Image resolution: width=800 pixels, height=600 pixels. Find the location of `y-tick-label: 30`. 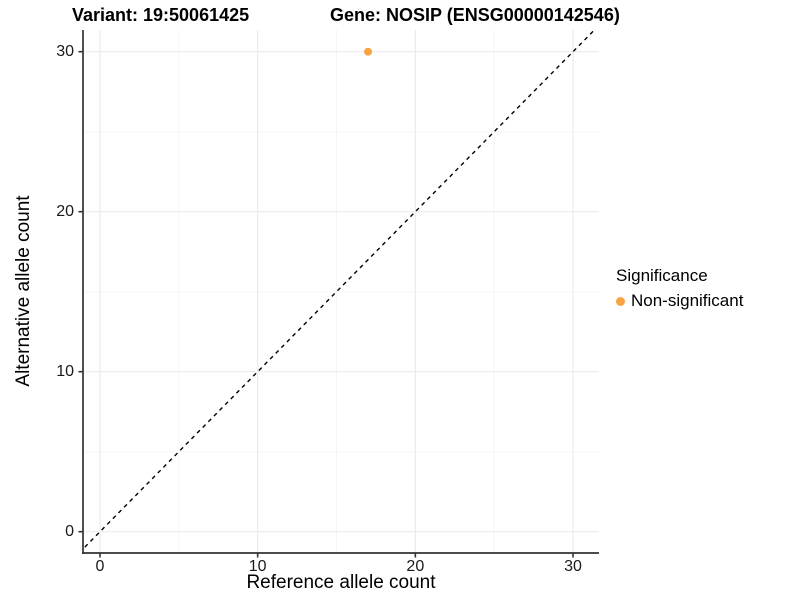

y-tick-label: 30 is located at coordinates (65, 51).